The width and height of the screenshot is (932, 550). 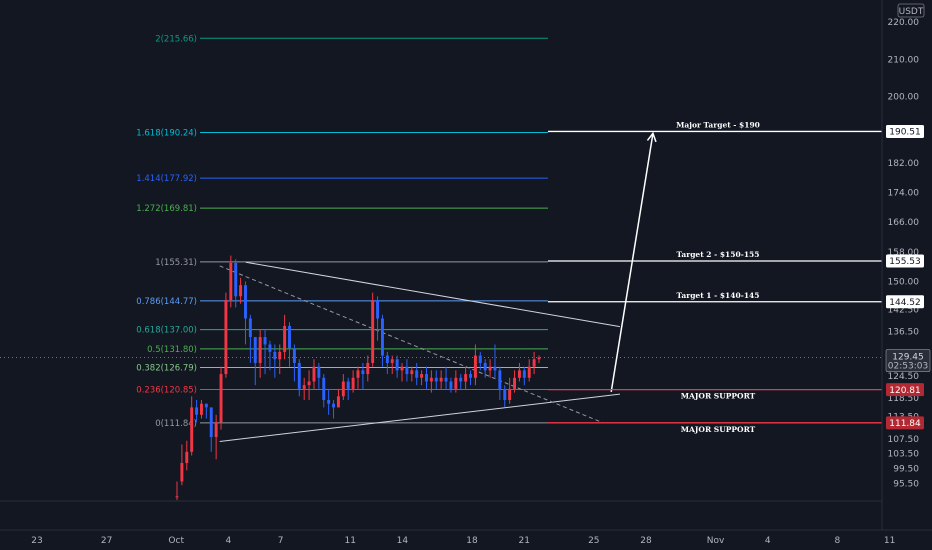 What do you see at coordinates (716, 541) in the screenshot?
I see `time-tick-label: Nov` at bounding box center [716, 541].